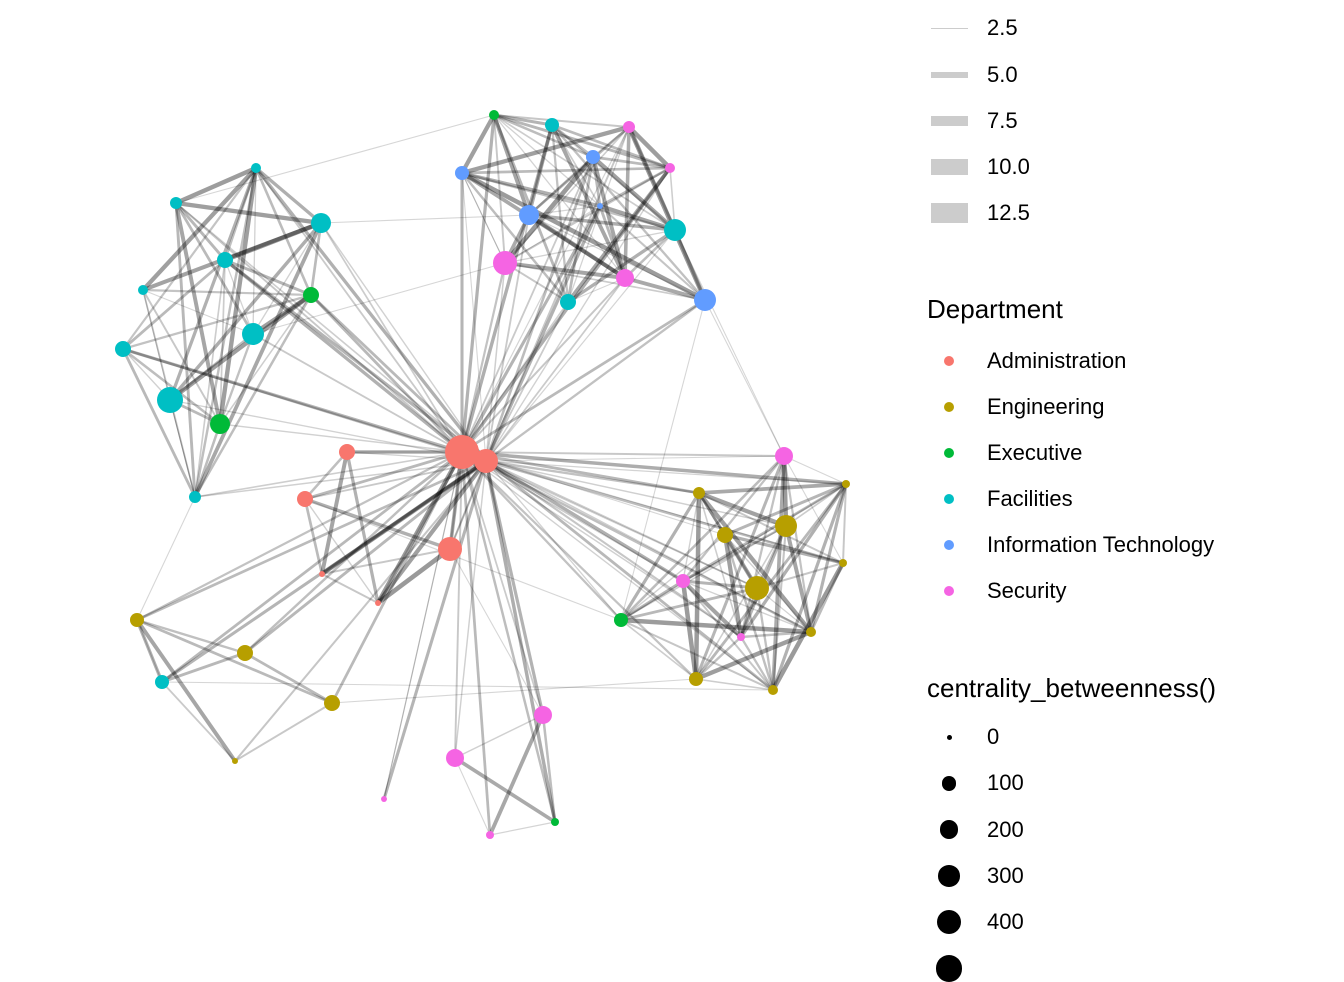  Describe the element at coordinates (949, 167) in the screenshot. I see `weight-key` at that location.